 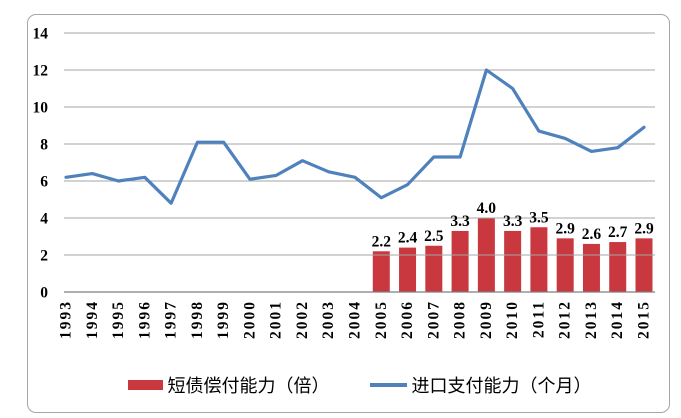 I want to click on x-tick-label-1993: 1993, so click(x=66, y=319).